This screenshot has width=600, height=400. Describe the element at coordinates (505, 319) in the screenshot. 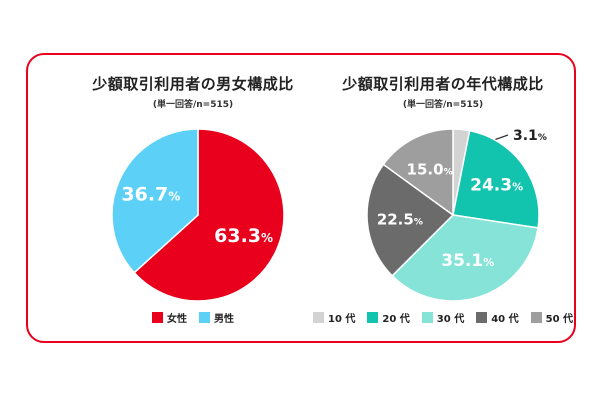

I see `legend-label: 40 代` at that location.